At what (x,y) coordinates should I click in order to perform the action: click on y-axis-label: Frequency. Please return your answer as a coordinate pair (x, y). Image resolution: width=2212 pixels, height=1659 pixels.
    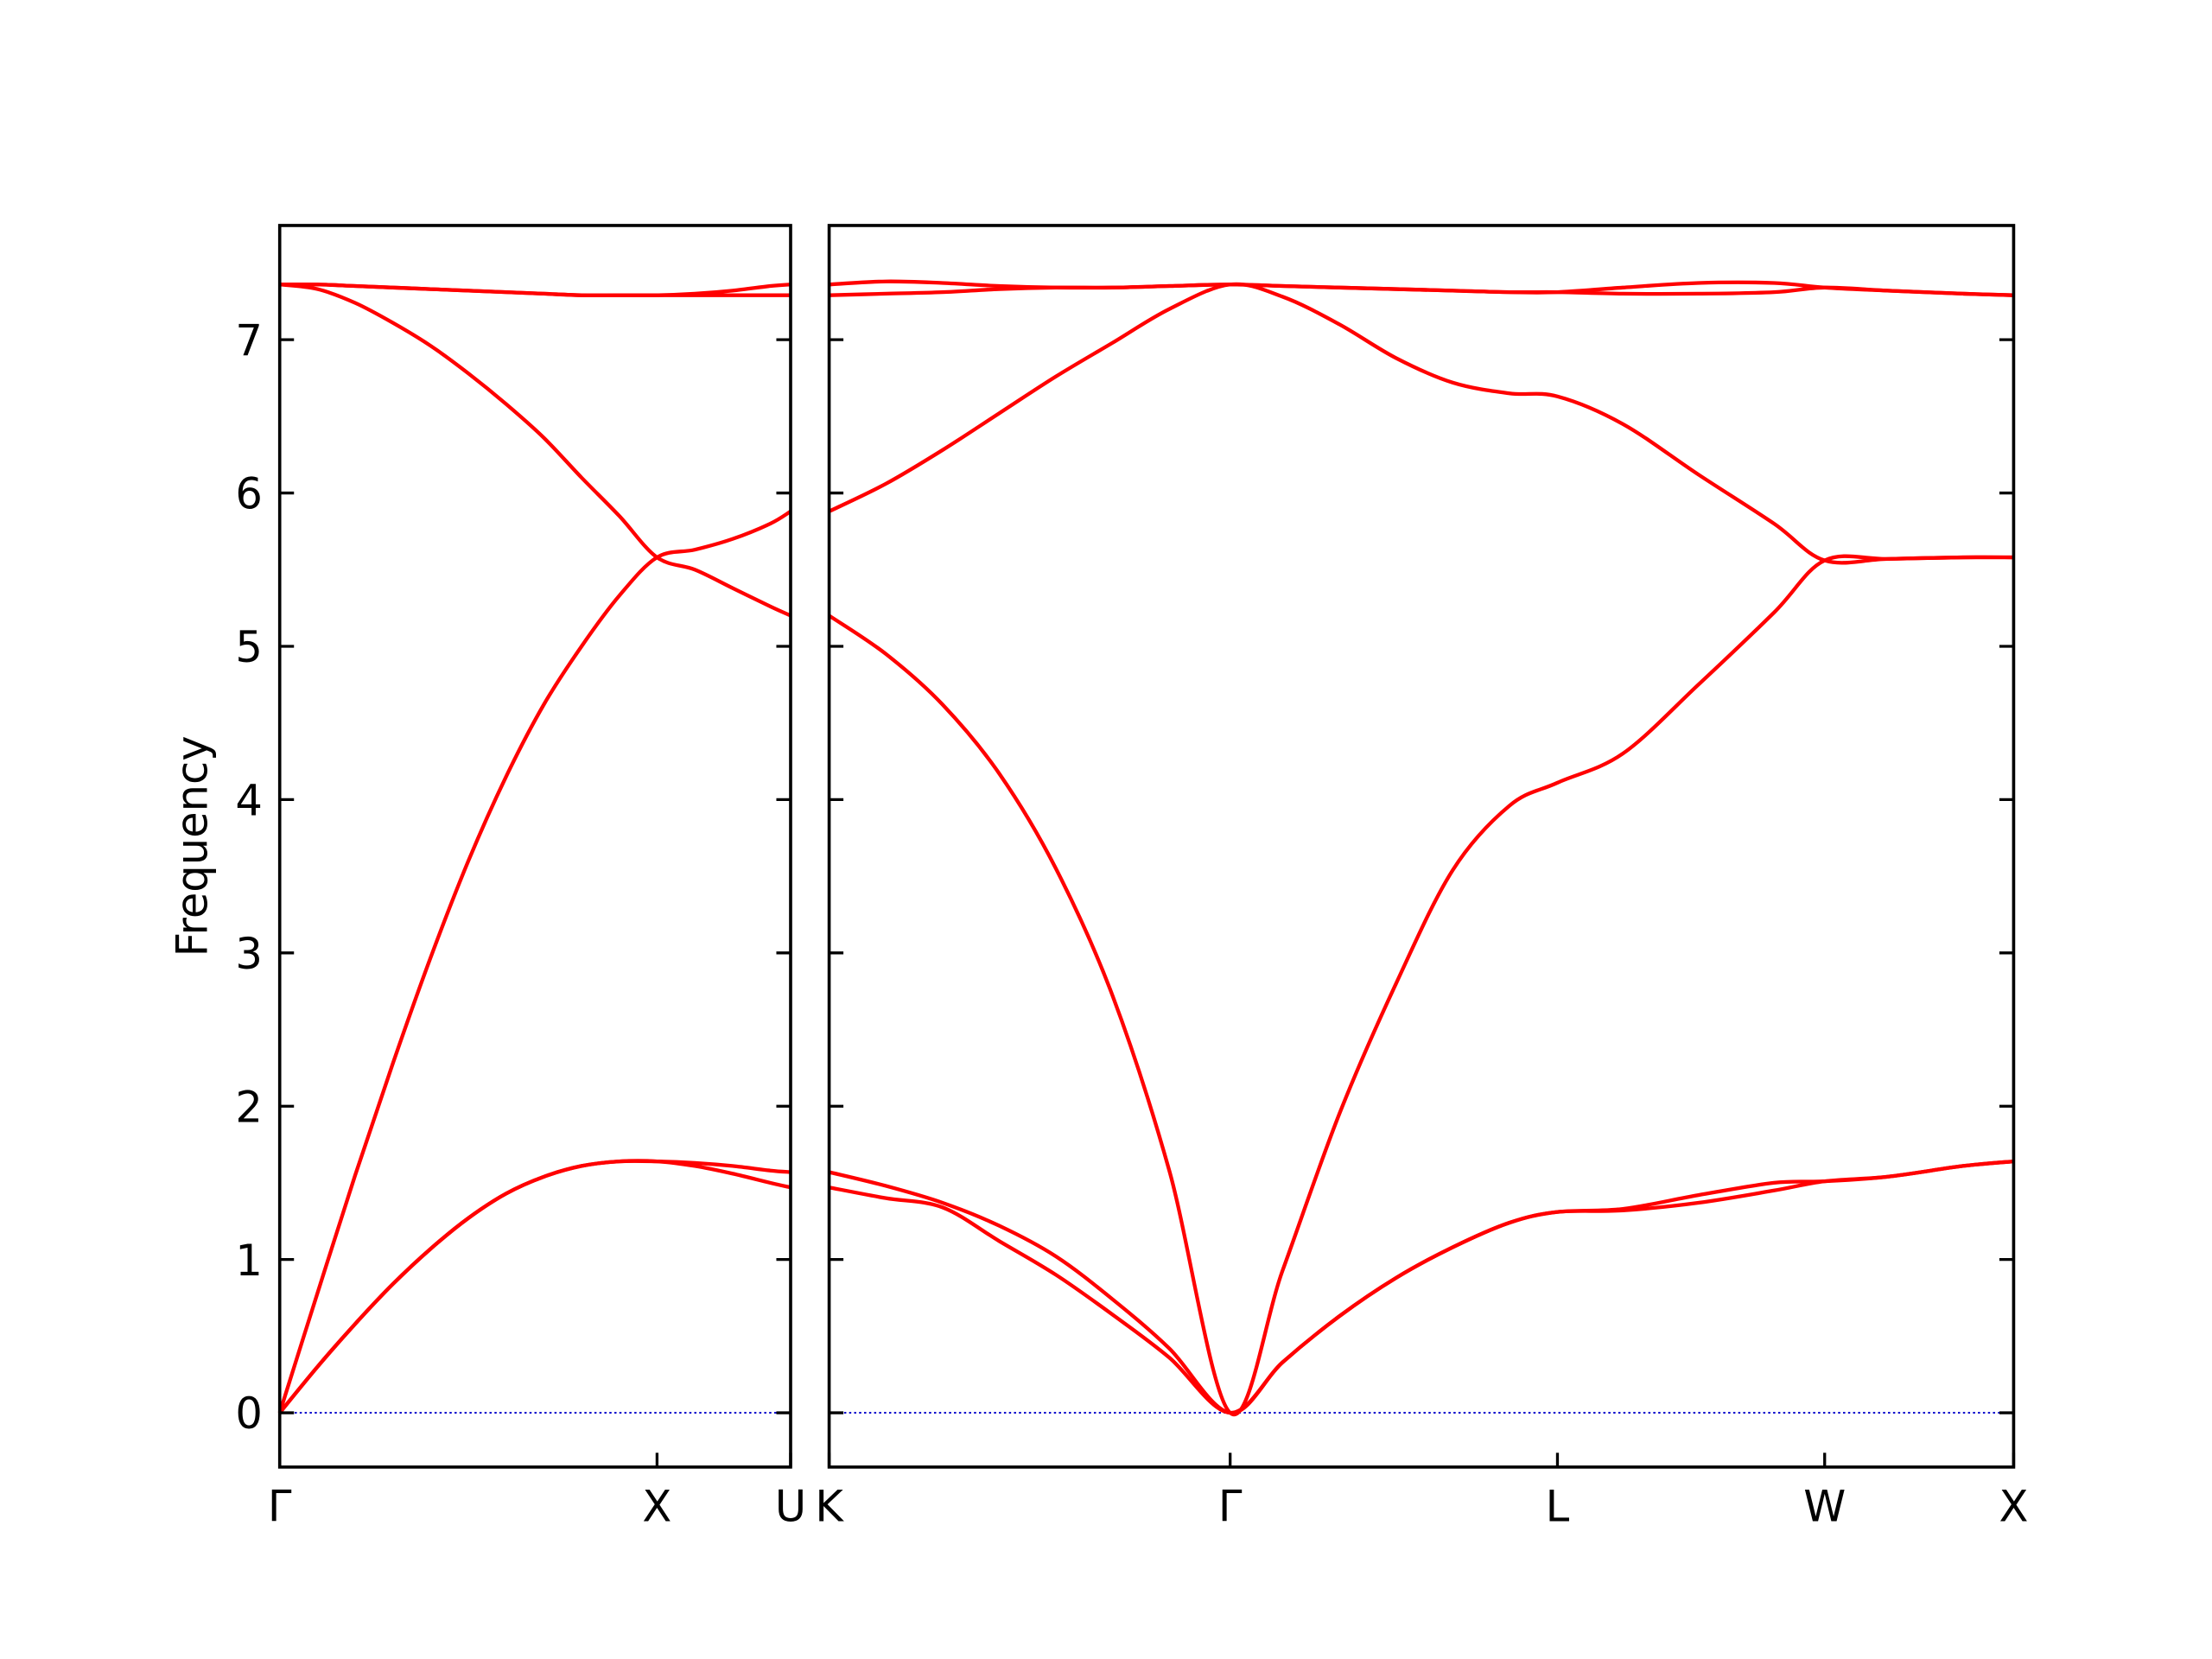
    Looking at the image, I should click on (192, 846).